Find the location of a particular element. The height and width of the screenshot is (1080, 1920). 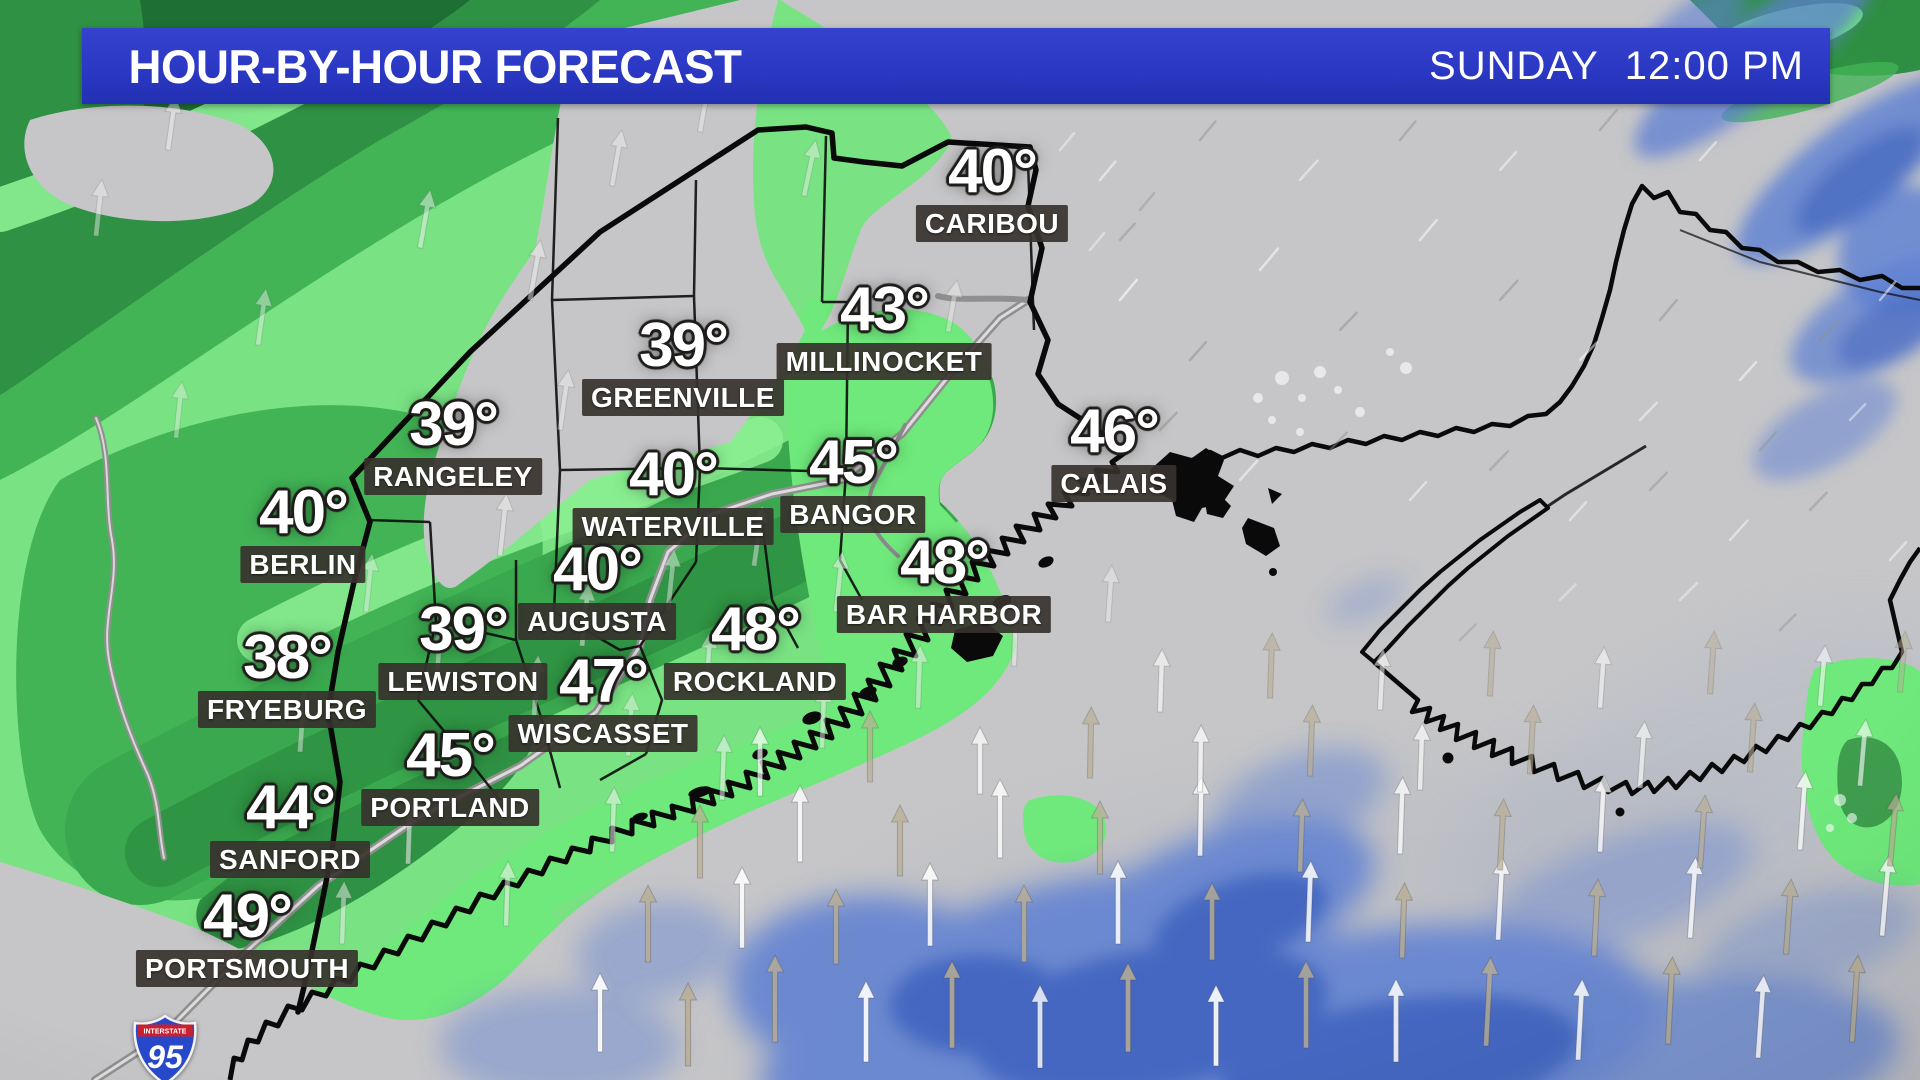

station-name-box: PORTSMOUTH is located at coordinates (247, 968).